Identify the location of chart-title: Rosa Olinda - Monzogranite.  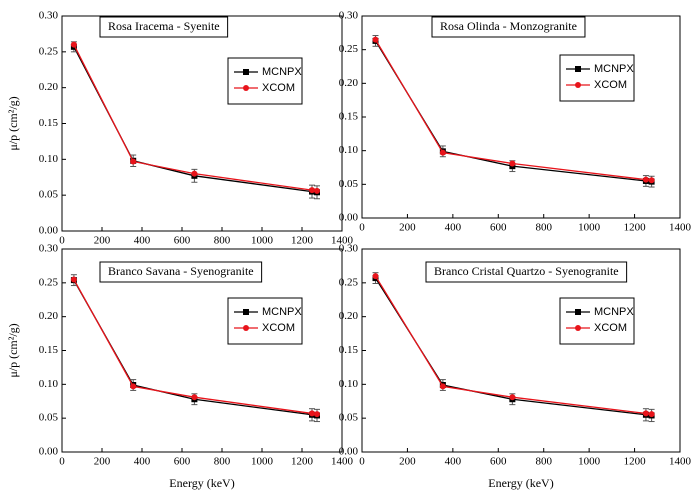
(508, 26).